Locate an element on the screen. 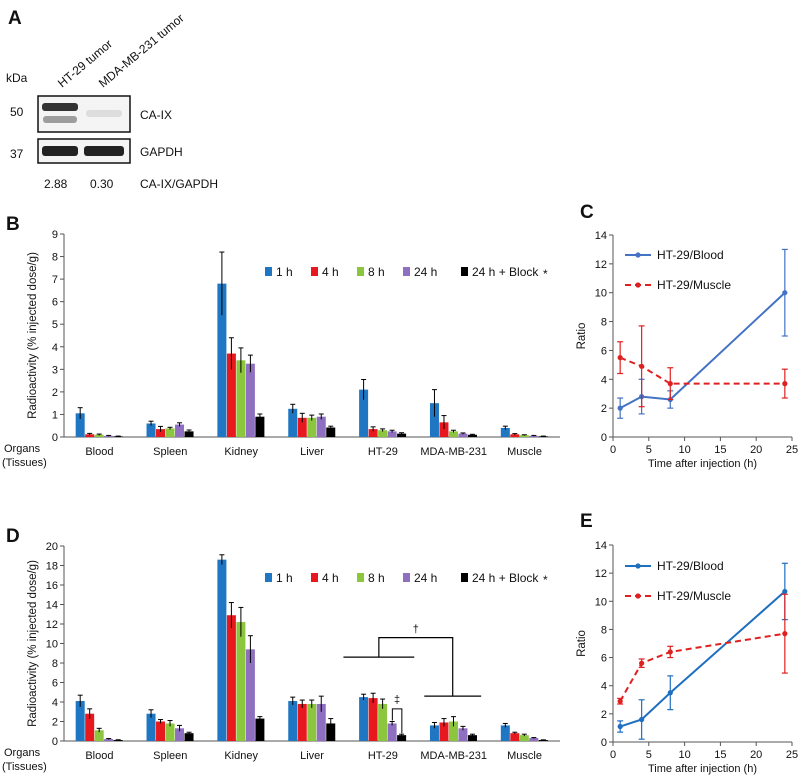 This screenshot has height=783, width=807. bar-mda-mb-231-4-h is located at coordinates (444, 731).